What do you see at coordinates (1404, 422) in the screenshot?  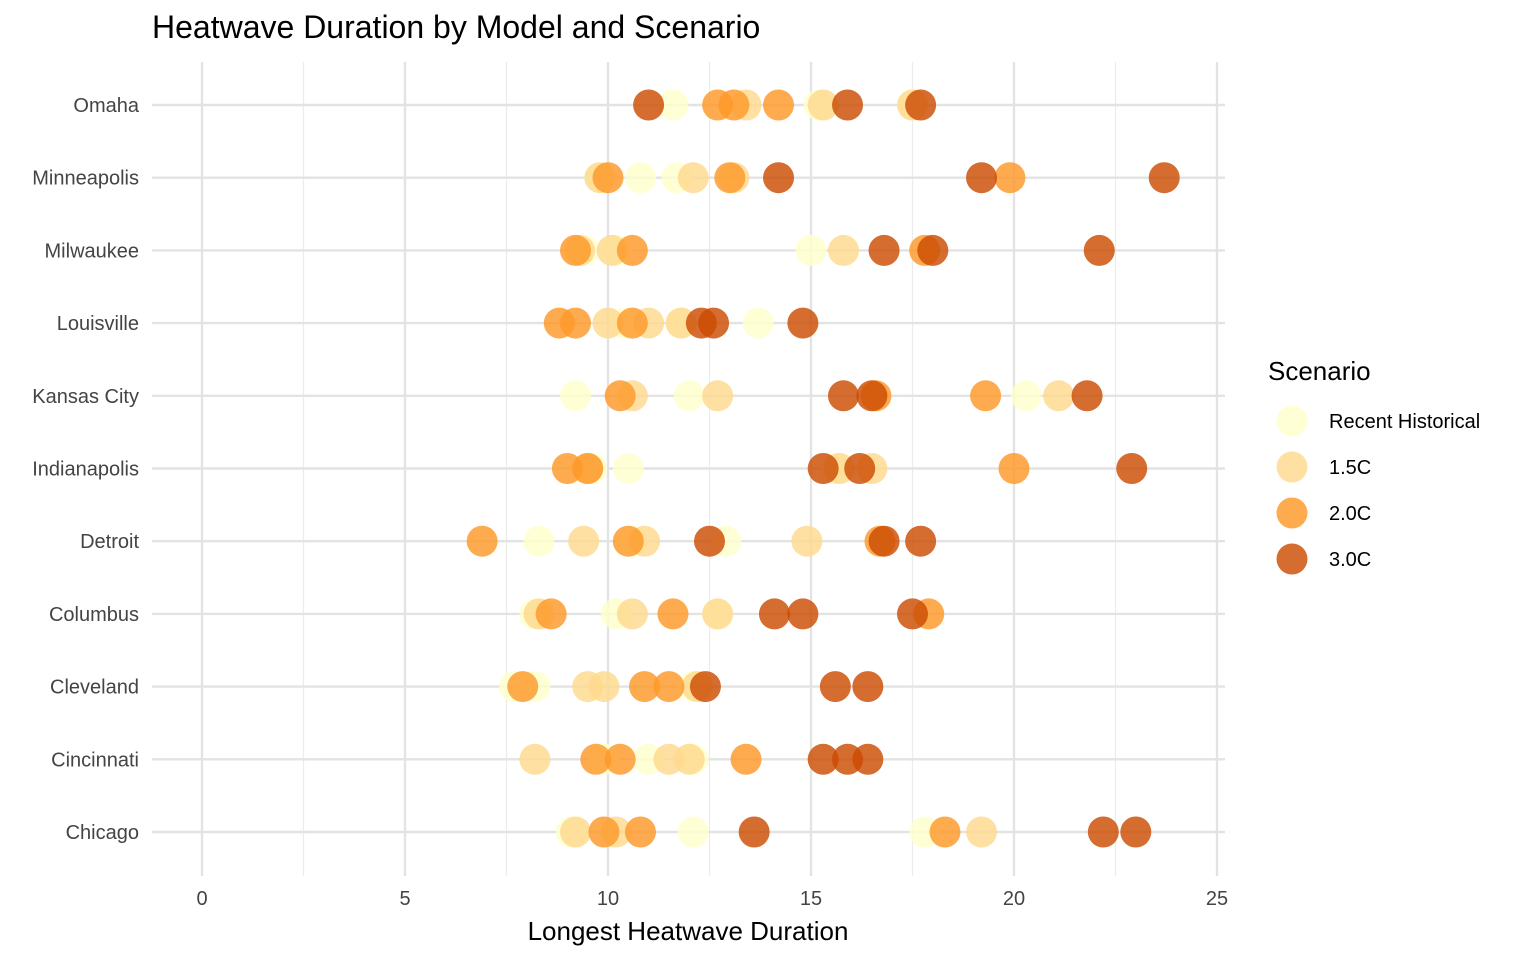 I see `legend-label: Recent Historical` at bounding box center [1404, 422].